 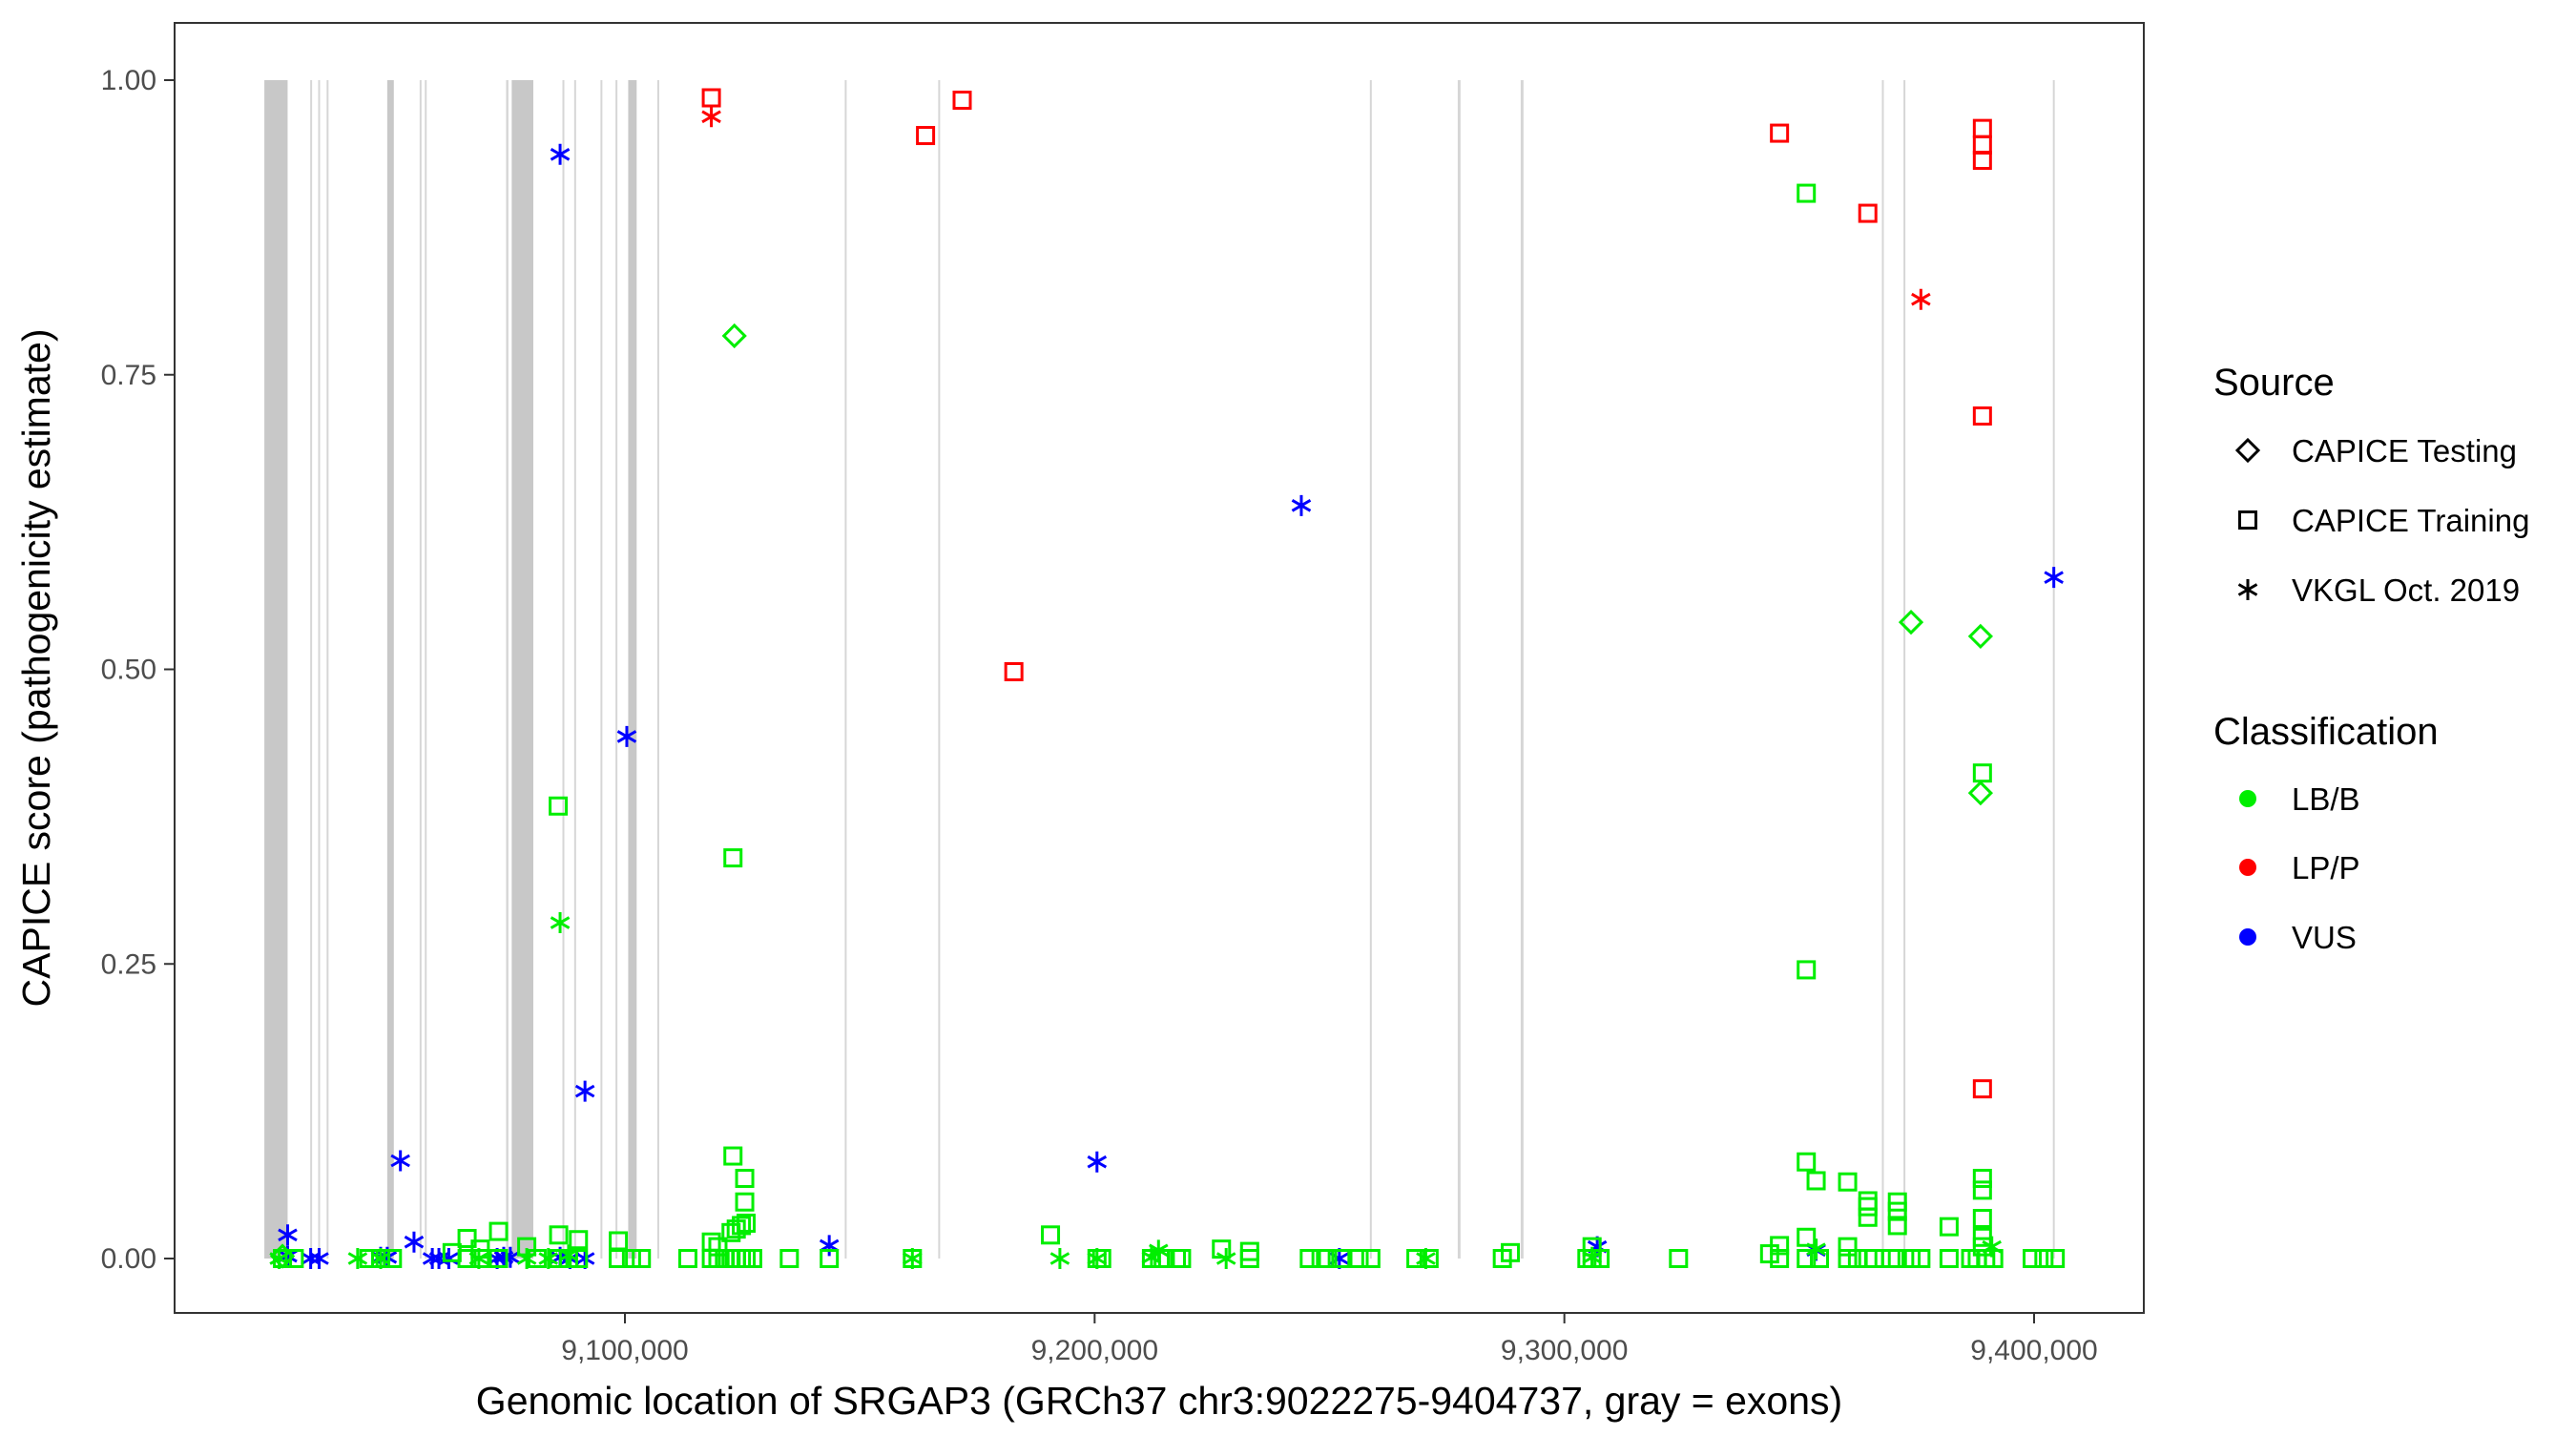 What do you see at coordinates (36, 668) in the screenshot?
I see `y-axis-title: CAPICE score (pathogenicity estimate)` at bounding box center [36, 668].